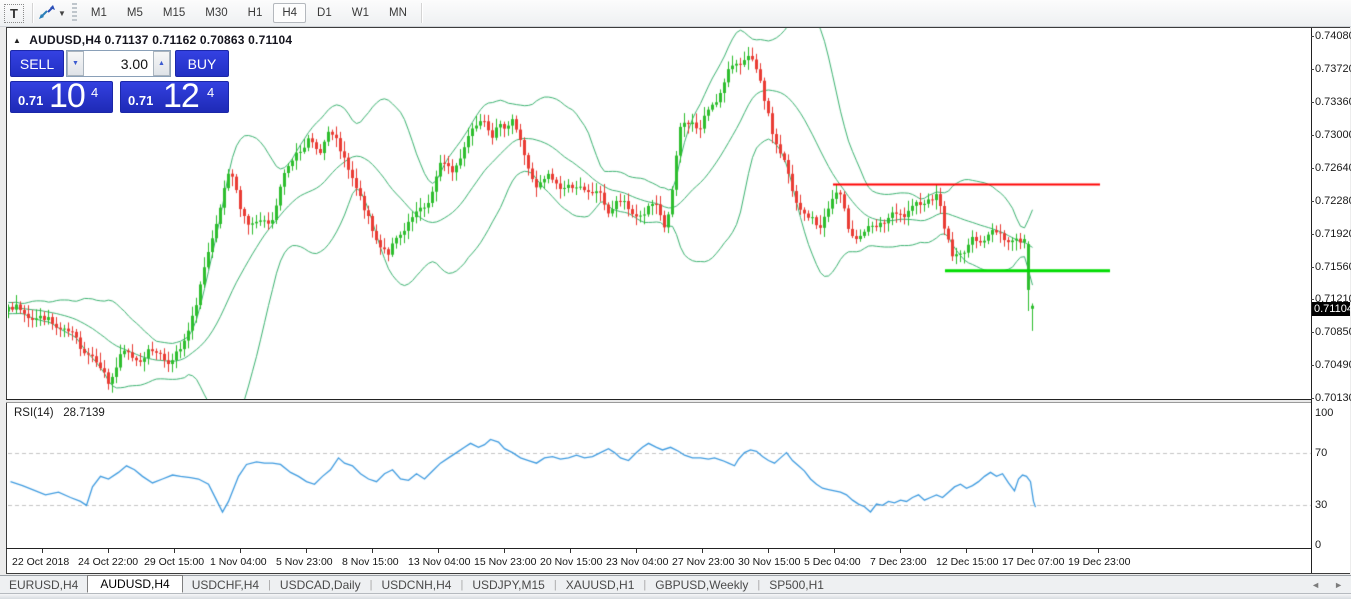 The height and width of the screenshot is (599, 1351). Describe the element at coordinates (211, 92) in the screenshot. I see `buy-price-point: 4` at that location.